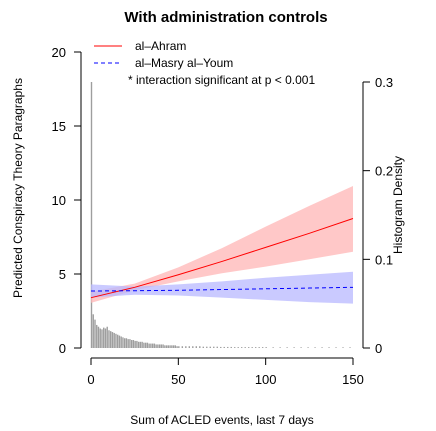 The width and height of the screenshot is (436, 431). I want to click on x-axis-label: Sum of ACLED events, last 7 days, so click(221, 420).